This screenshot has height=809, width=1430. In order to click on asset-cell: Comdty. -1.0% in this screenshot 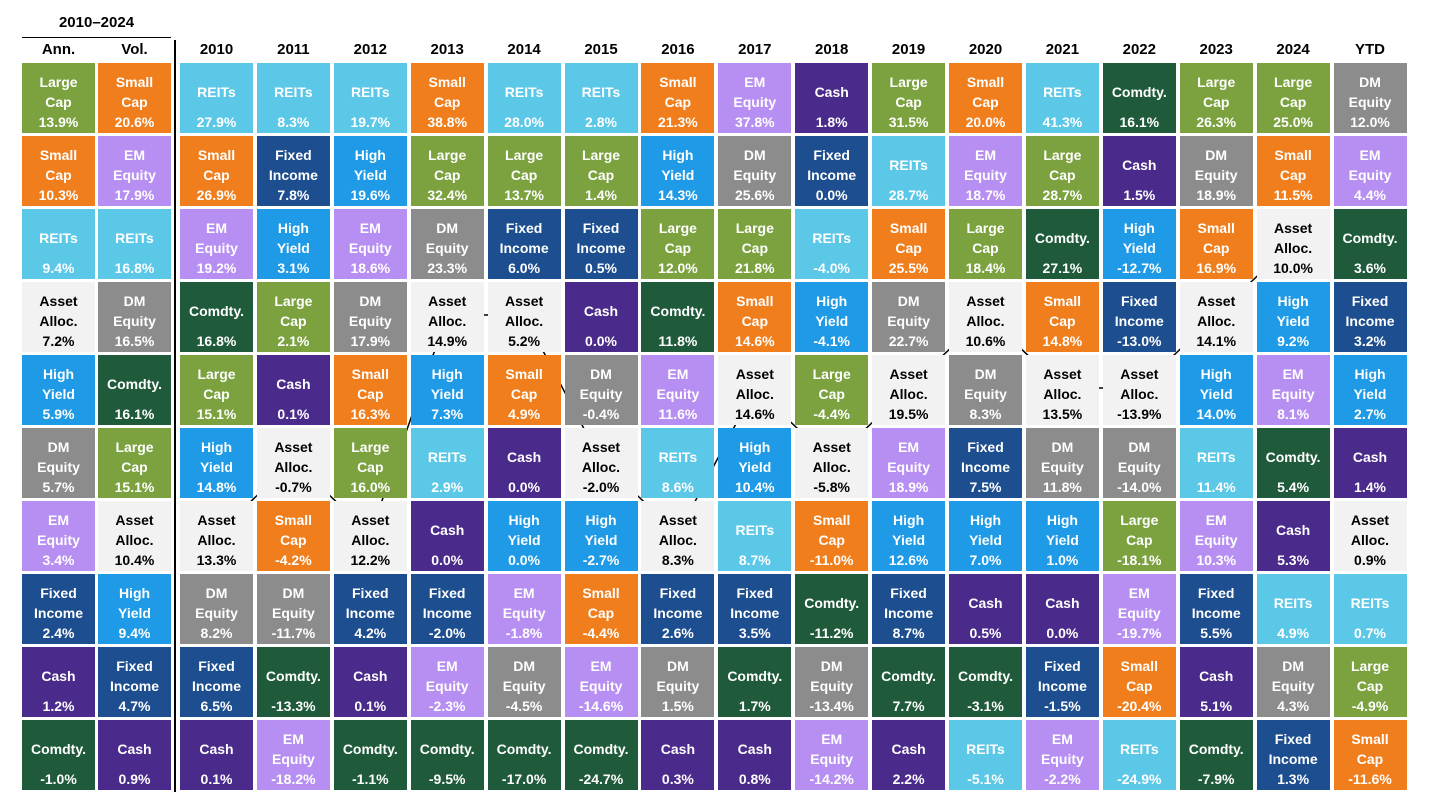, I will do `click(58, 755)`.